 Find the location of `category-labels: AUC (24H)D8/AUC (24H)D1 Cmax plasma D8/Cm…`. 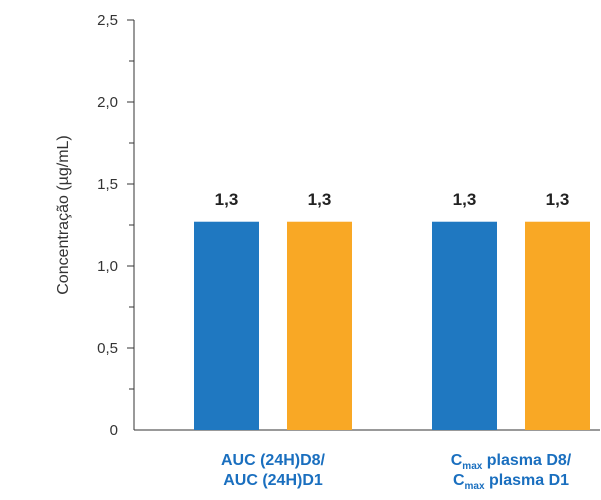

category-labels: AUC (24H)D8/AUC (24H)D1 Cmax plasma D8/Cm… is located at coordinates (396, 472).